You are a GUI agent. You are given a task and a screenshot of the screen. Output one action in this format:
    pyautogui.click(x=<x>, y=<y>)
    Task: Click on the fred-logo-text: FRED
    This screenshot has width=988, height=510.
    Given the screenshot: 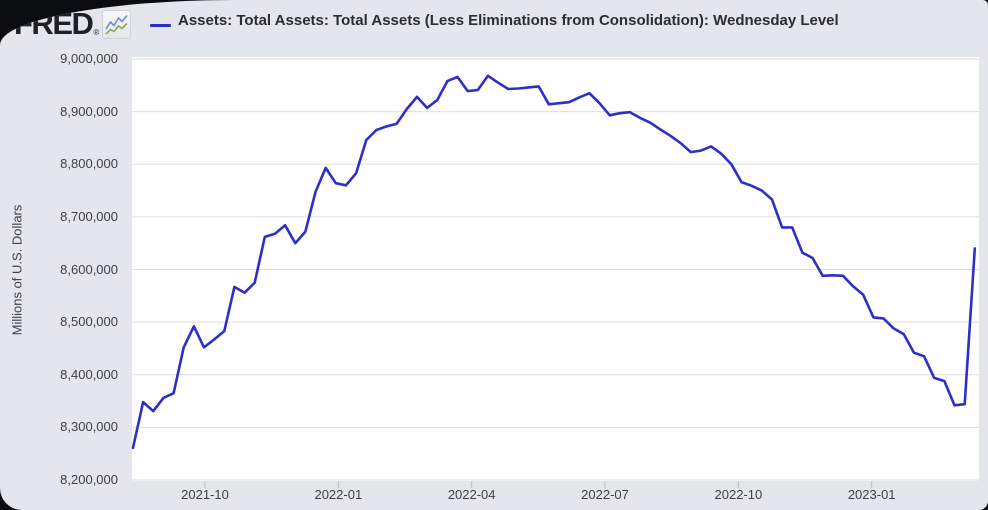 What is the action you would take?
    pyautogui.click(x=54, y=23)
    